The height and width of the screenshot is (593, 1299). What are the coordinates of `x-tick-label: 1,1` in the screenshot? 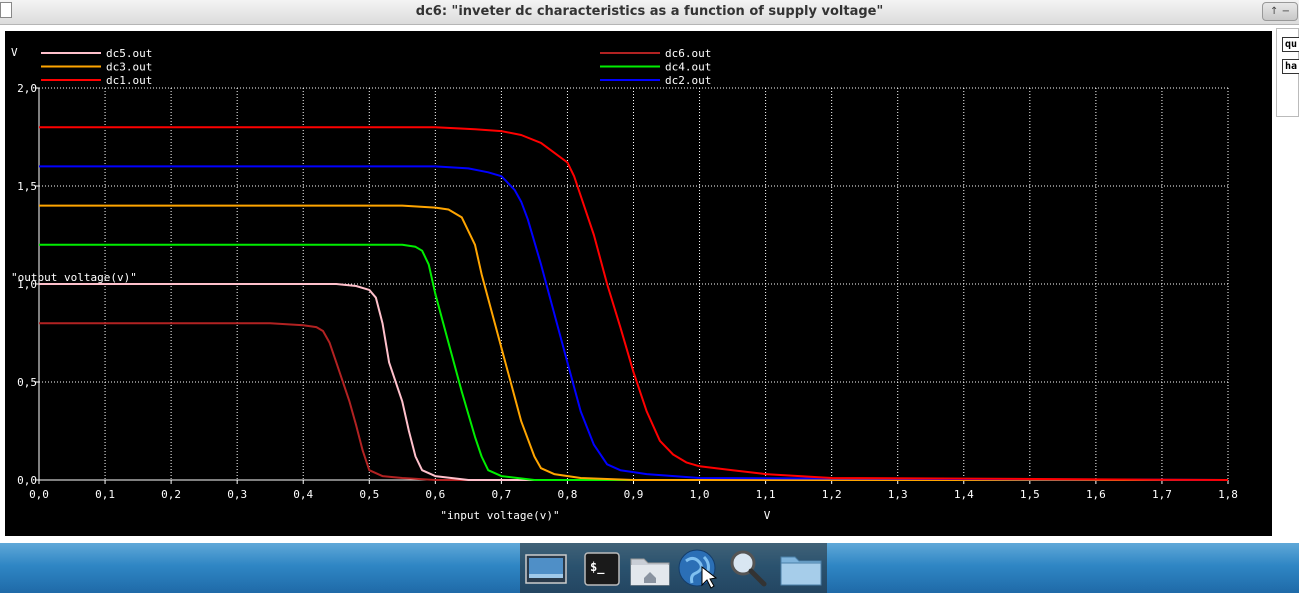 It's located at (766, 494).